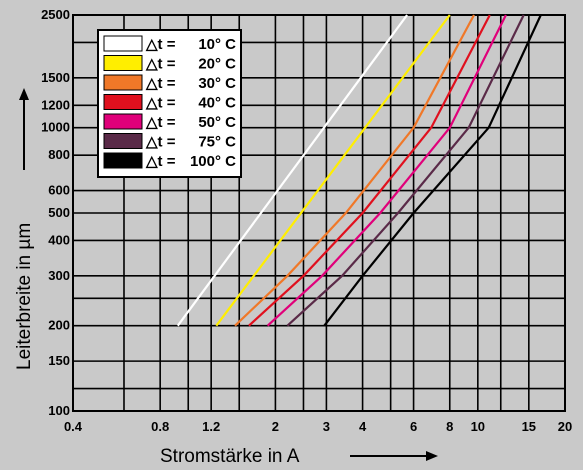 The height and width of the screenshot is (470, 583). Describe the element at coordinates (217, 103) in the screenshot. I see `legend-entry-3: 40° C` at that location.